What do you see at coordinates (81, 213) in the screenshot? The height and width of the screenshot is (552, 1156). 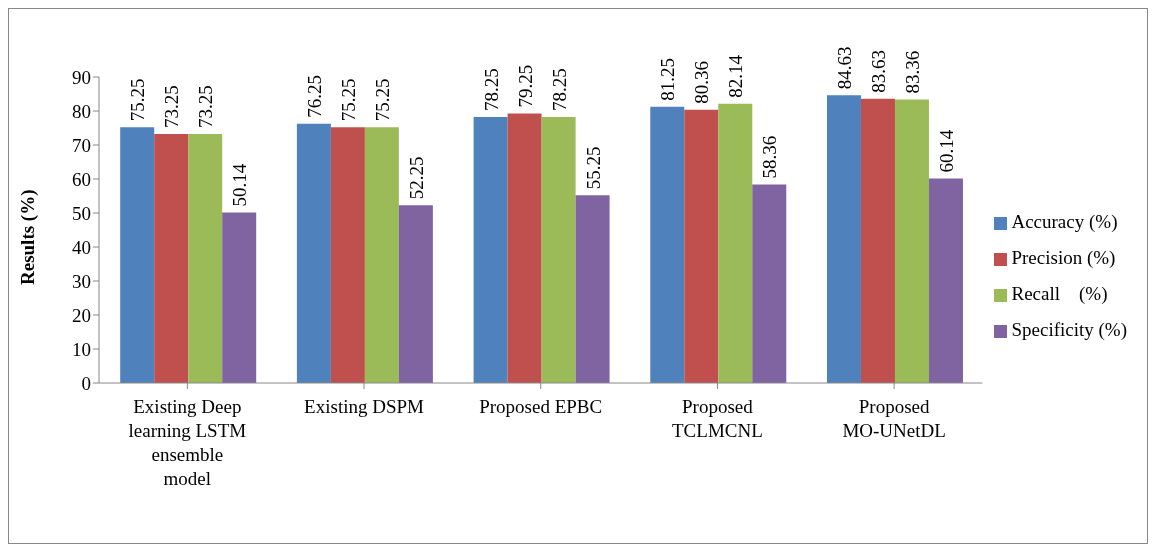 I see `y-tick-label: 50` at bounding box center [81, 213].